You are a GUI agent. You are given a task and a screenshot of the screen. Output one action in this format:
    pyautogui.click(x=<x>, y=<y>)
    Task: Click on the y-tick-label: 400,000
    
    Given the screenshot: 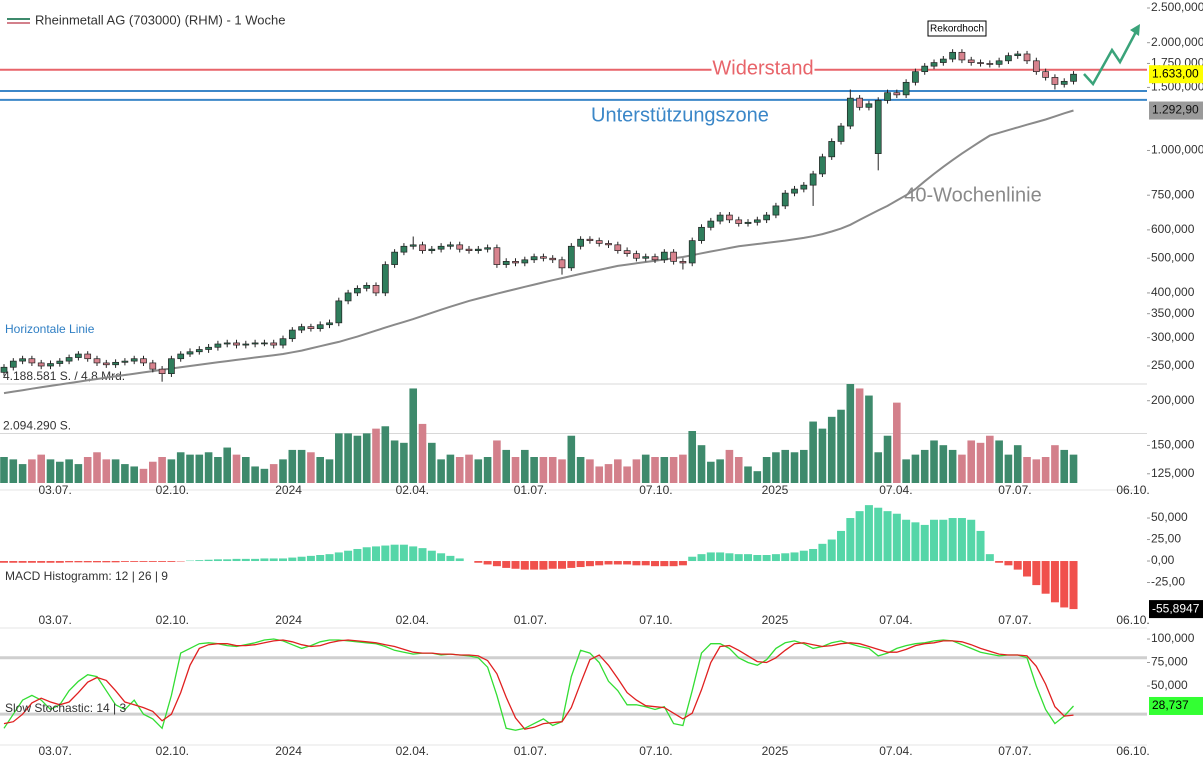 What is the action you would take?
    pyautogui.click(x=1173, y=292)
    